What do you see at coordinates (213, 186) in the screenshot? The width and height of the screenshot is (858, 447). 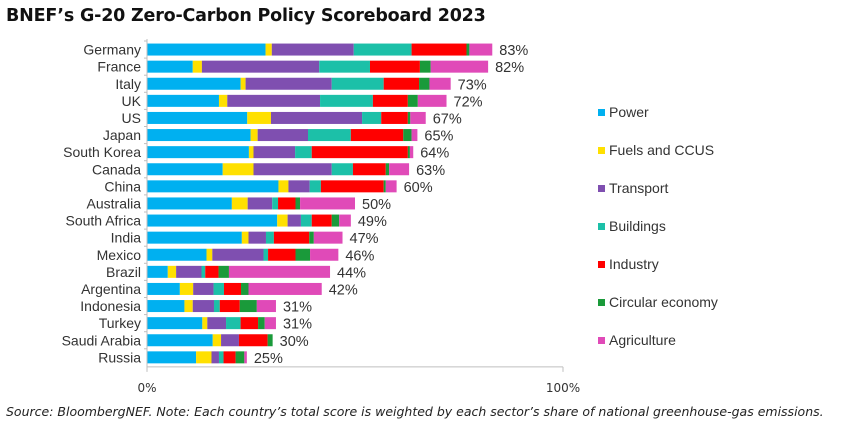 I see `bar-china-power` at bounding box center [213, 186].